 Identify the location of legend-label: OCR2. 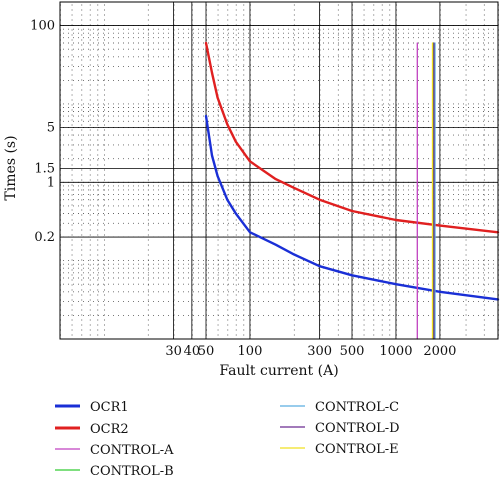
(109, 429).